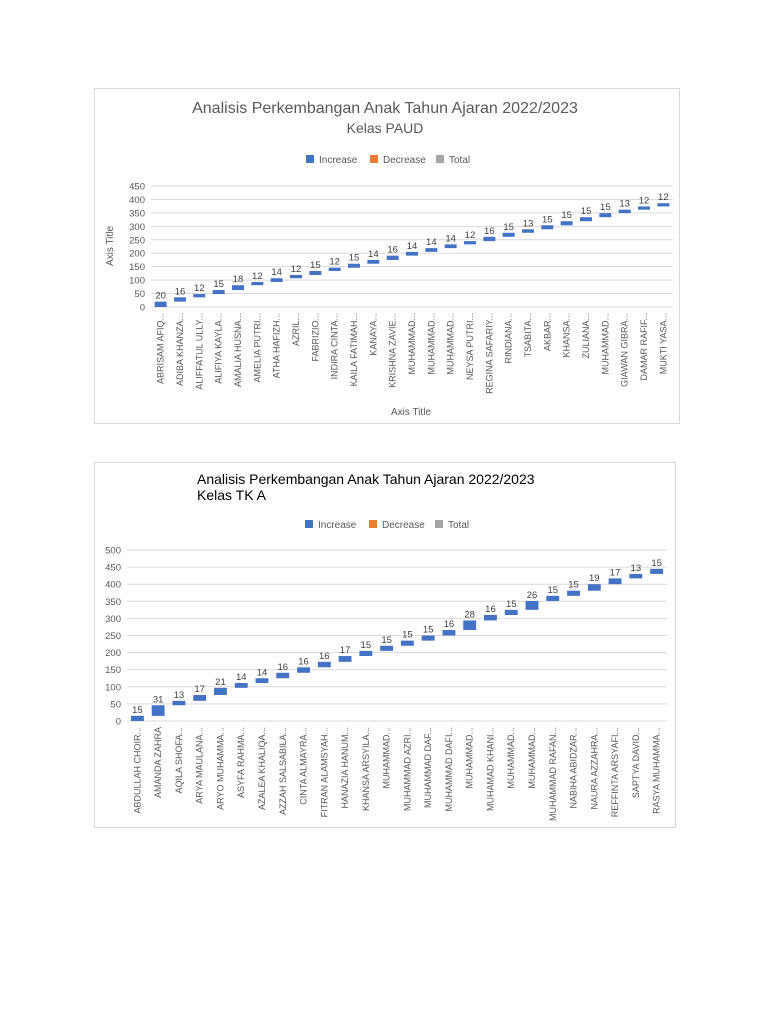 The width and height of the screenshot is (768, 1024). I want to click on chart-subtitle: Kelas TK A, so click(232, 495).